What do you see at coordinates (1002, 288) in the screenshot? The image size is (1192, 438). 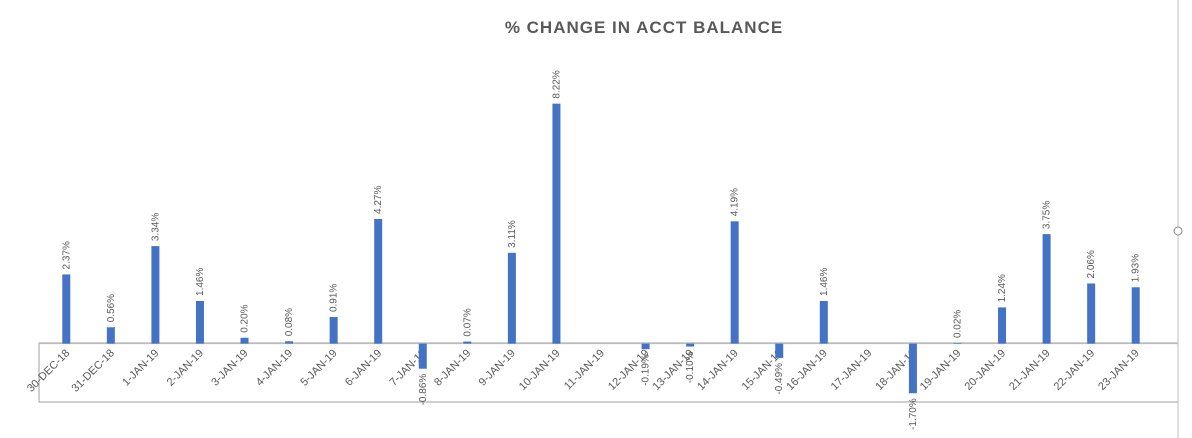 I see `data-label: 1.24%` at bounding box center [1002, 288].